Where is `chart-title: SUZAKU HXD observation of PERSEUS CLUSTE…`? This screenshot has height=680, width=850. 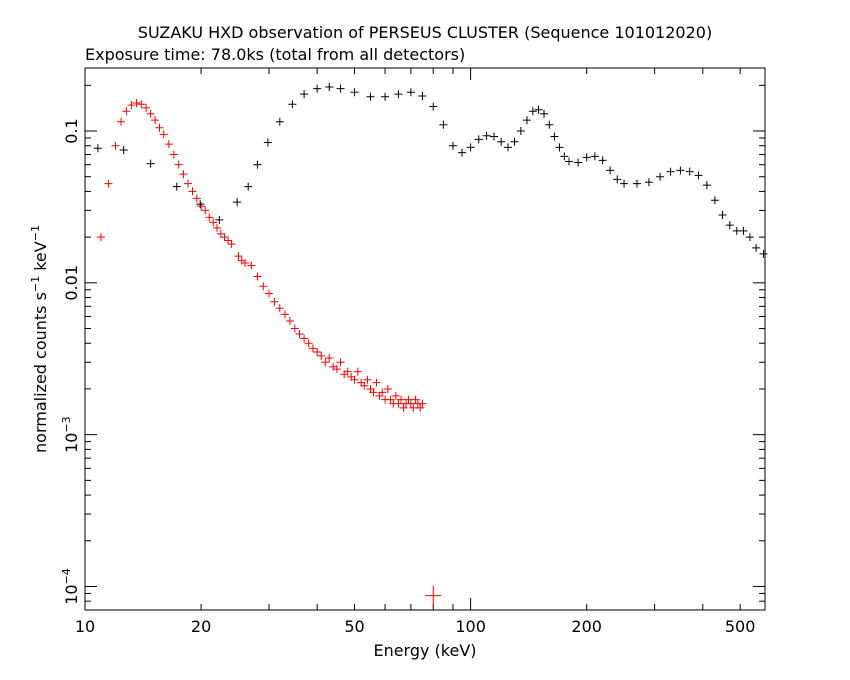 chart-title: SUZAKU HXD observation of PERSEUS CLUSTE… is located at coordinates (425, 32).